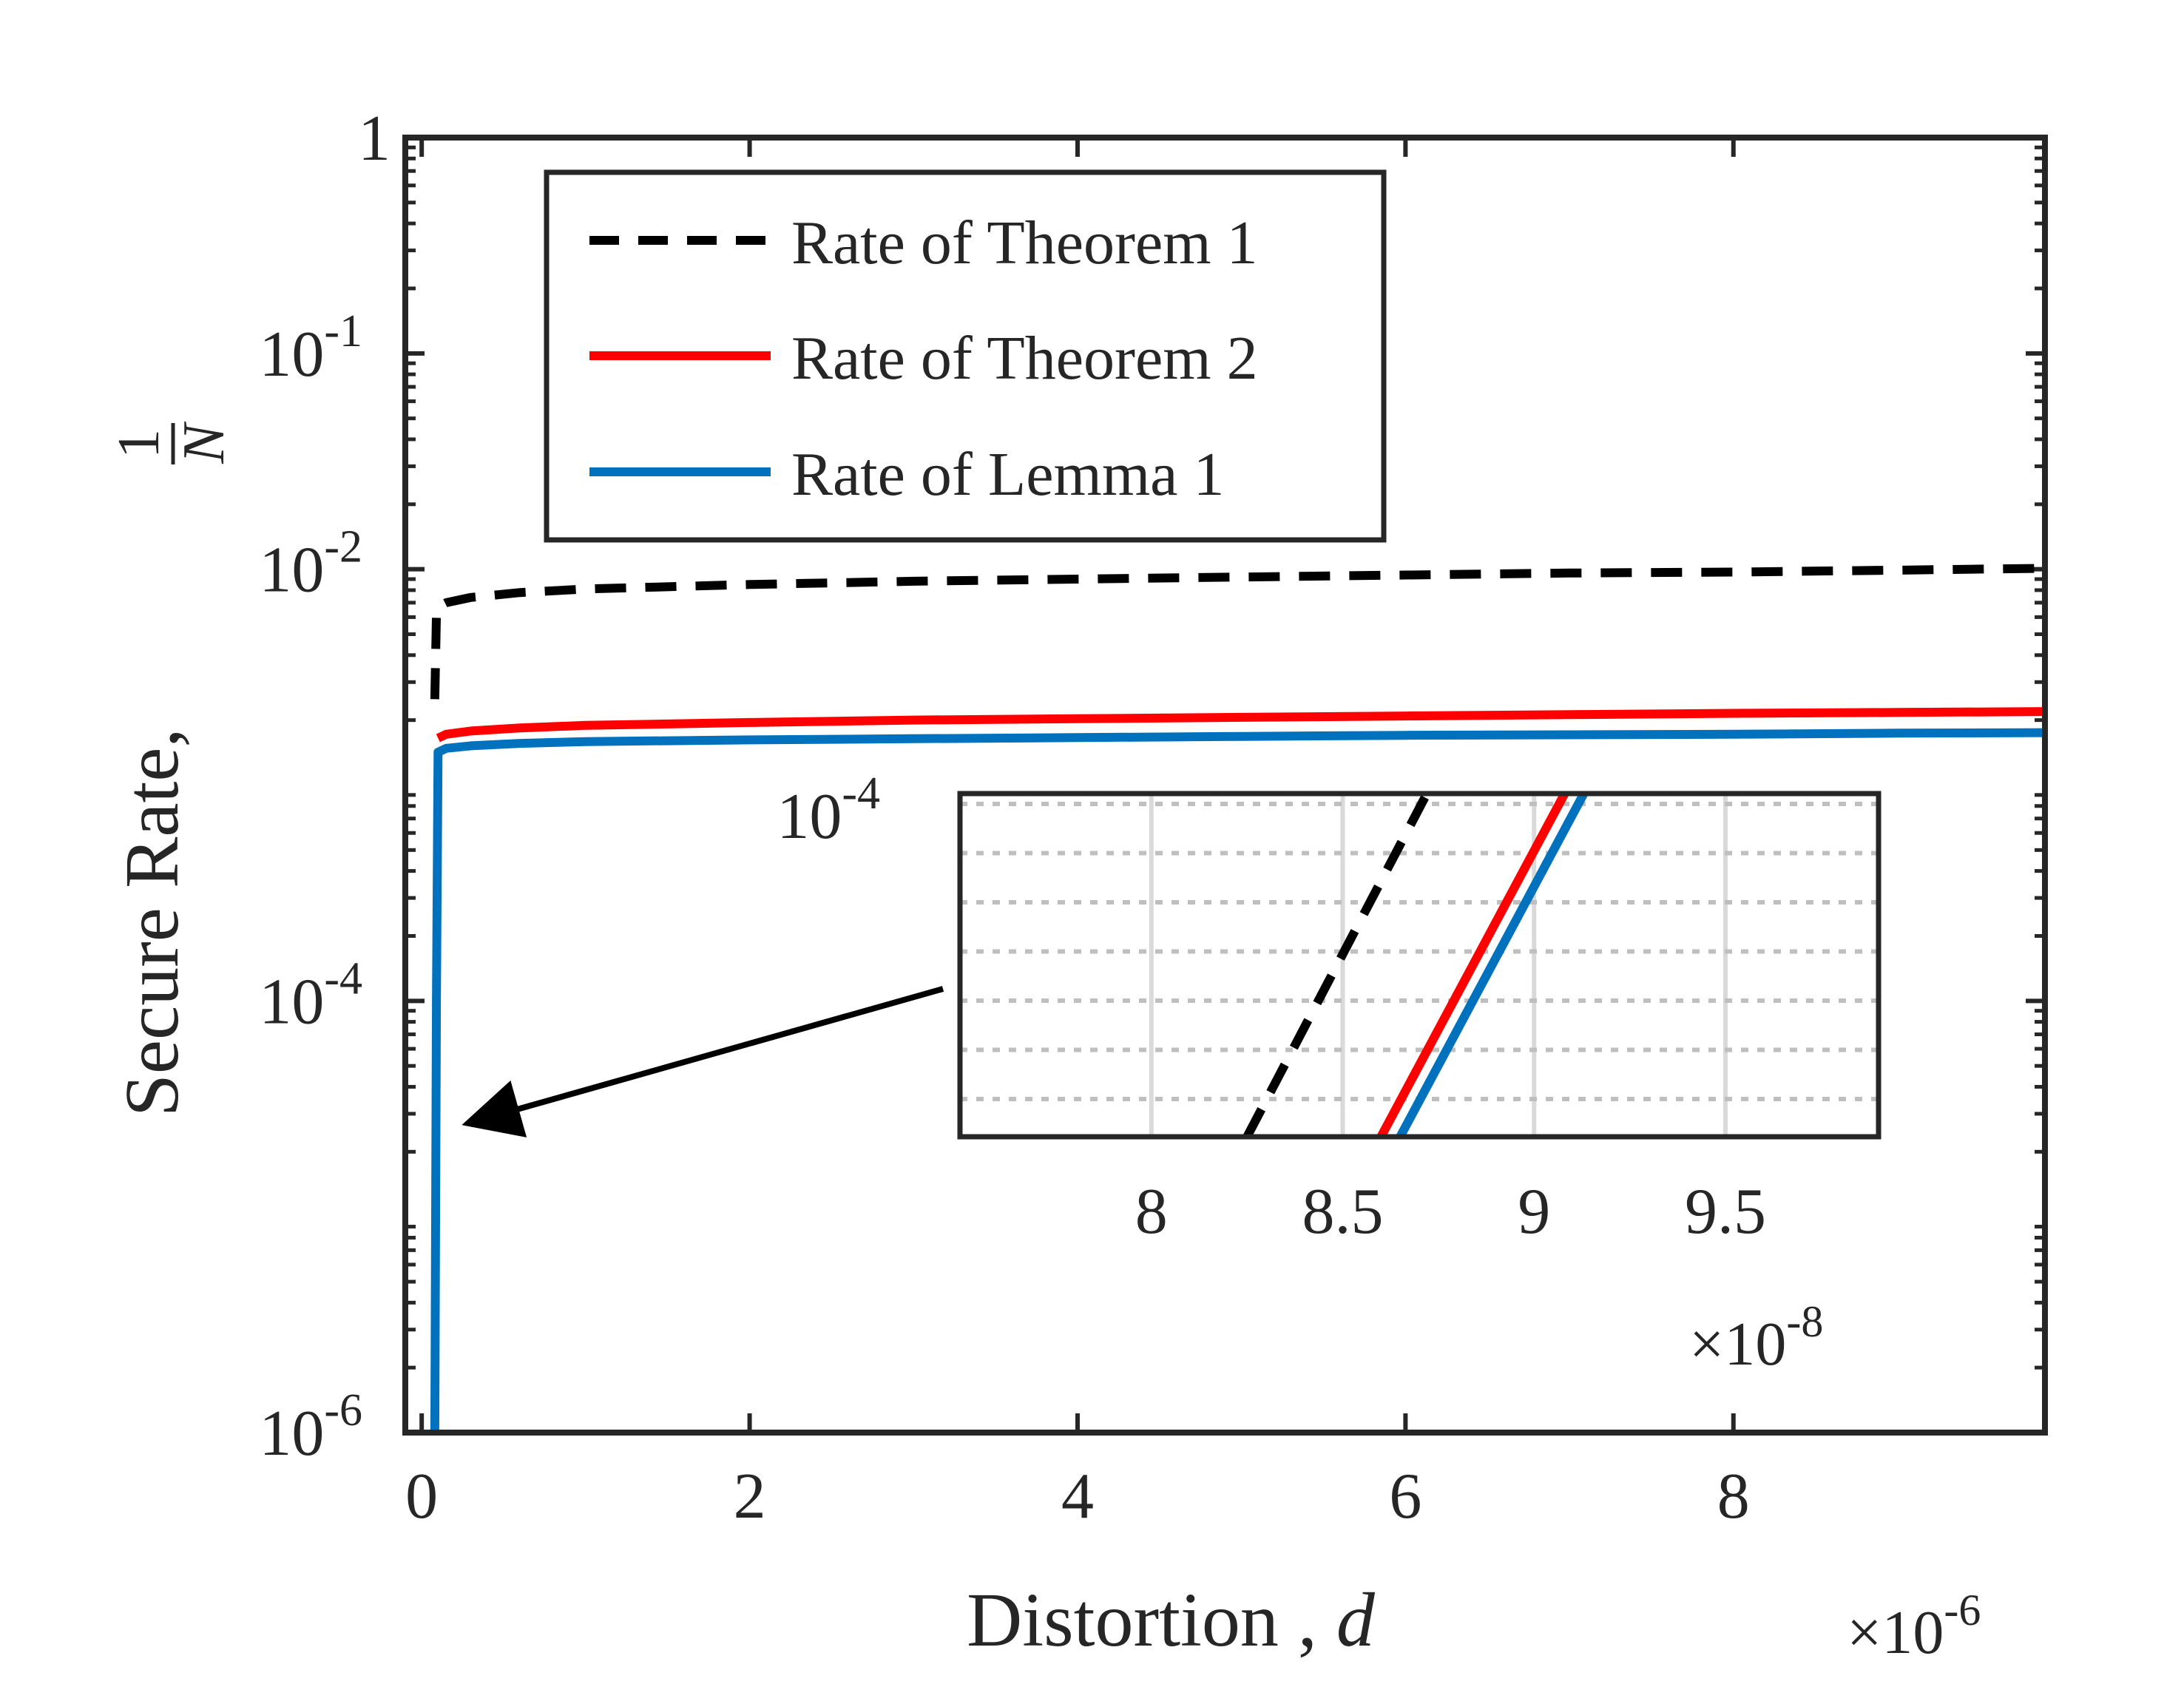 The width and height of the screenshot is (2184, 1687). What do you see at coordinates (1737, 1345) in the screenshot?
I see `inset-x-multiplier-base: ×10` at bounding box center [1737, 1345].